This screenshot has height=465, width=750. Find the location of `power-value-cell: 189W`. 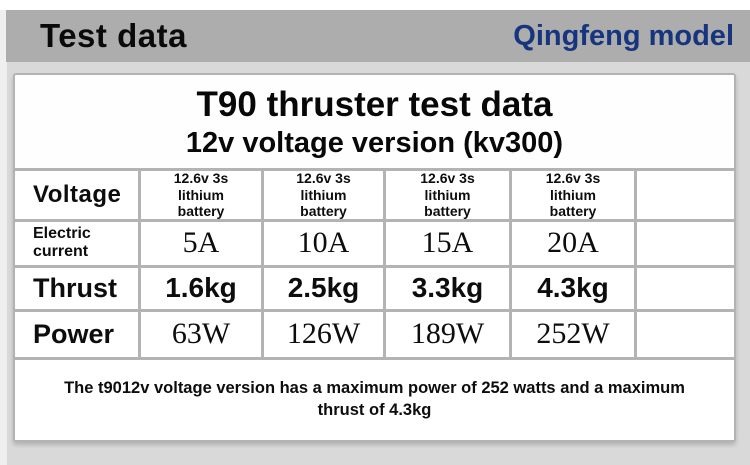

power-value-cell: 189W is located at coordinates (449, 335).